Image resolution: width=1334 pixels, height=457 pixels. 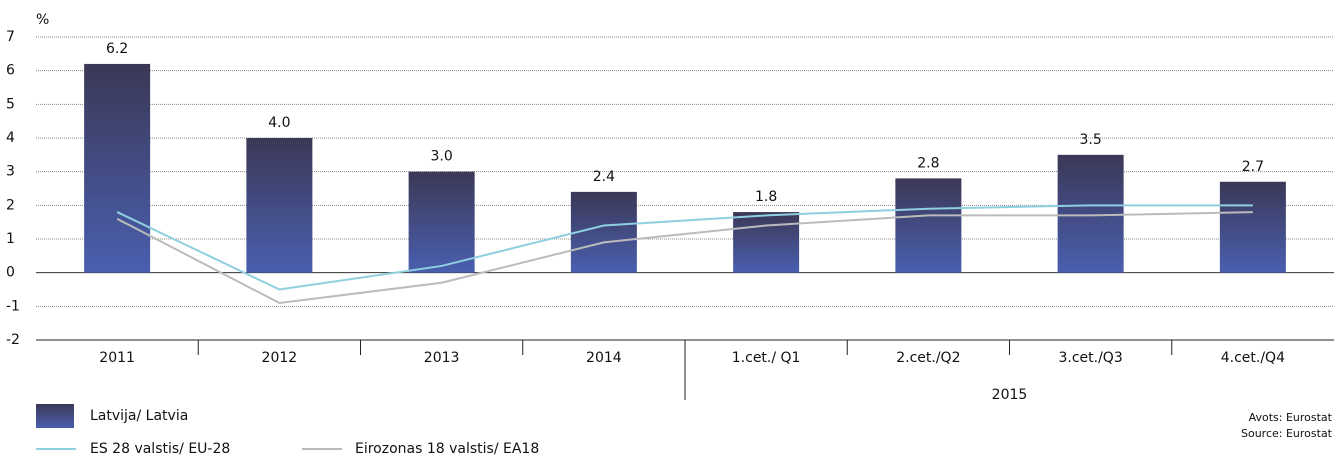 I want to click on x-tick-label: 2013, so click(x=442, y=358).